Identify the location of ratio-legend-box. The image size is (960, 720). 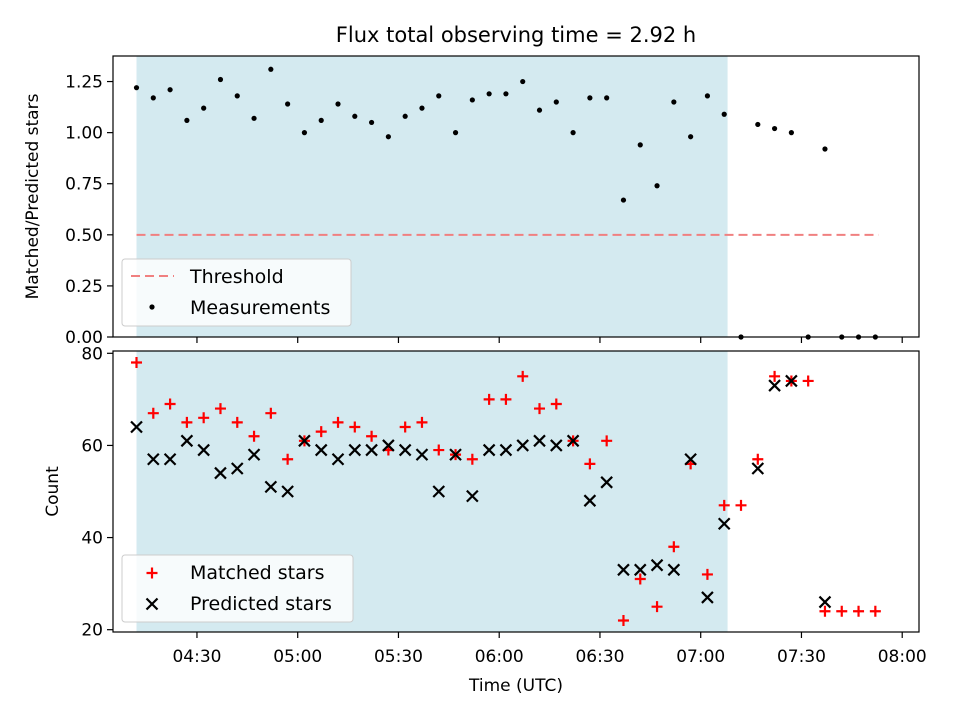
(236, 292).